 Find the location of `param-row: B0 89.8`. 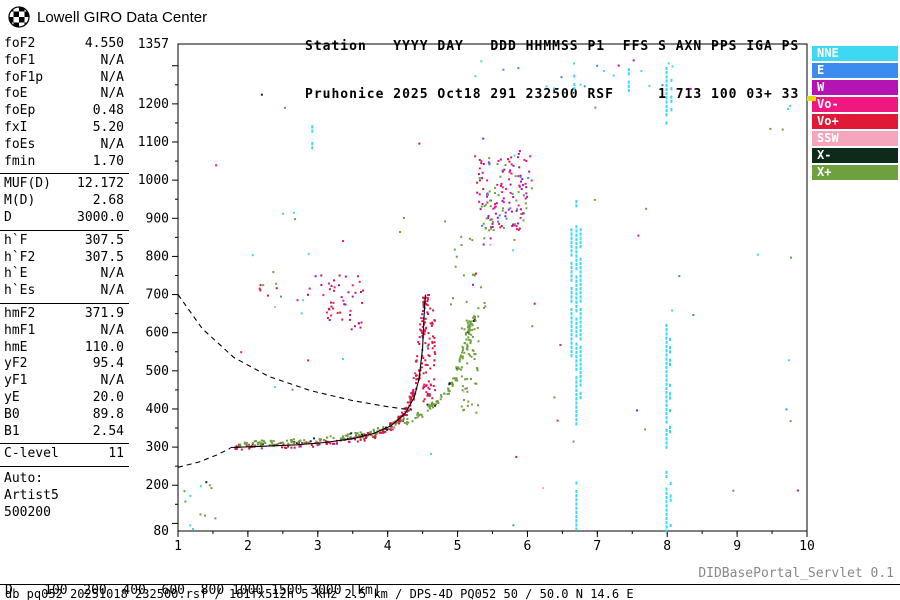

param-row: B0 89.8 is located at coordinates (64, 415).